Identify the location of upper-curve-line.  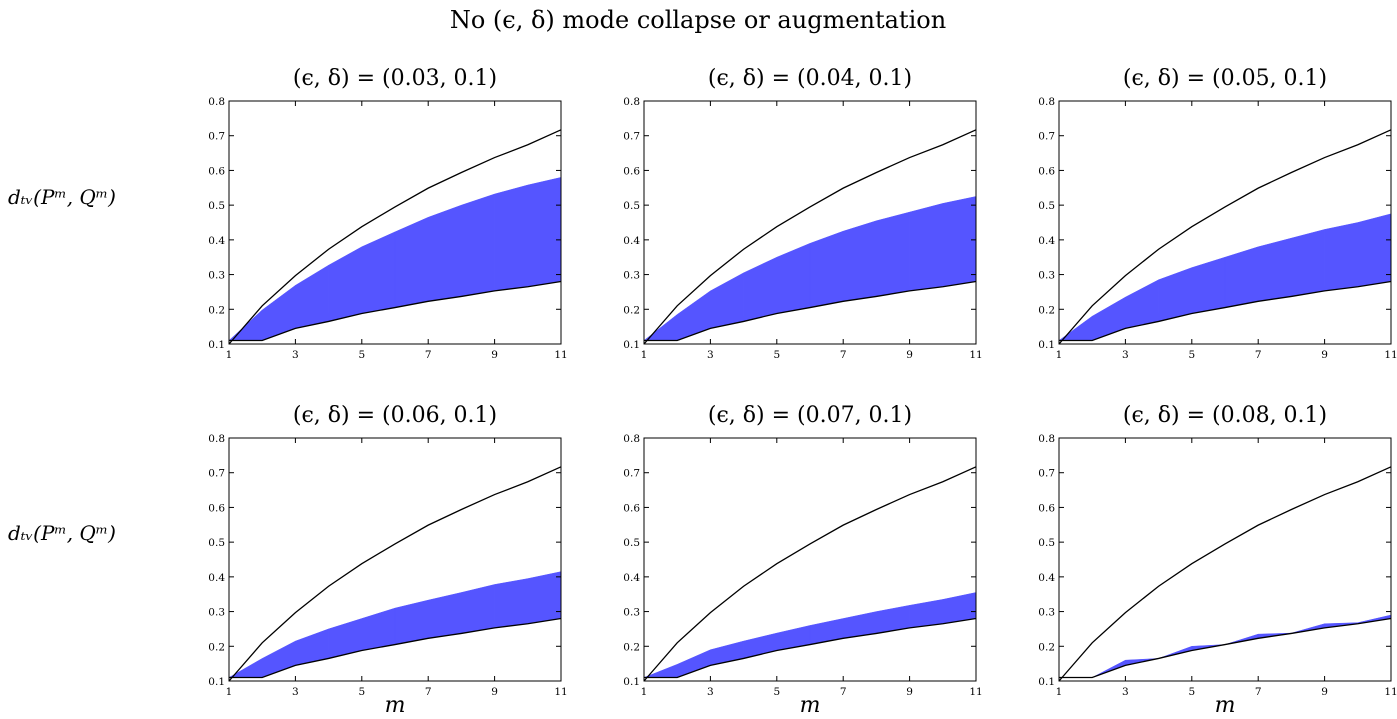
(810, 574).